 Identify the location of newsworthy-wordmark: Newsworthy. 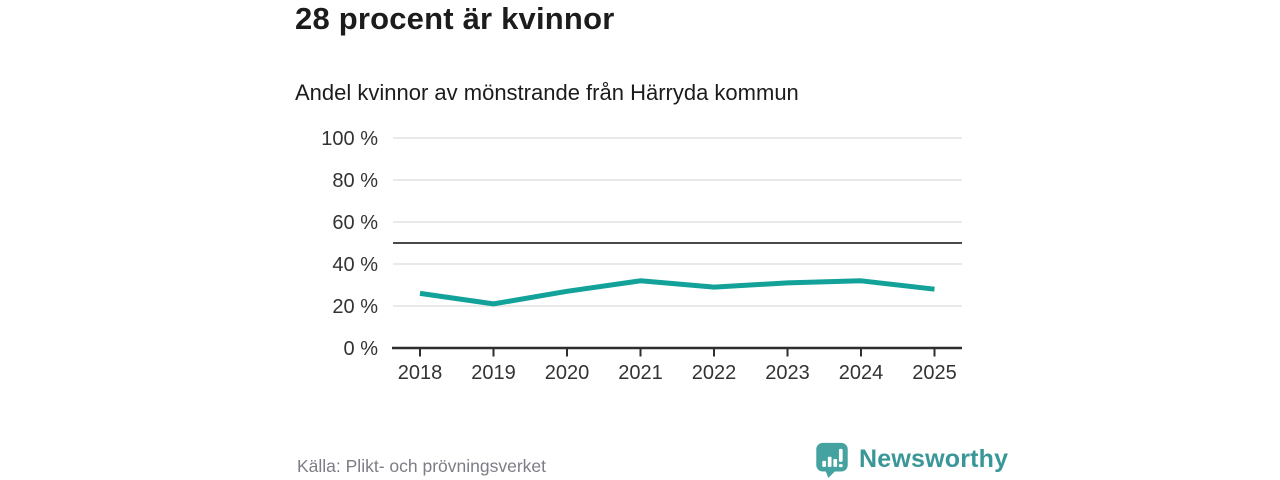
(934, 459).